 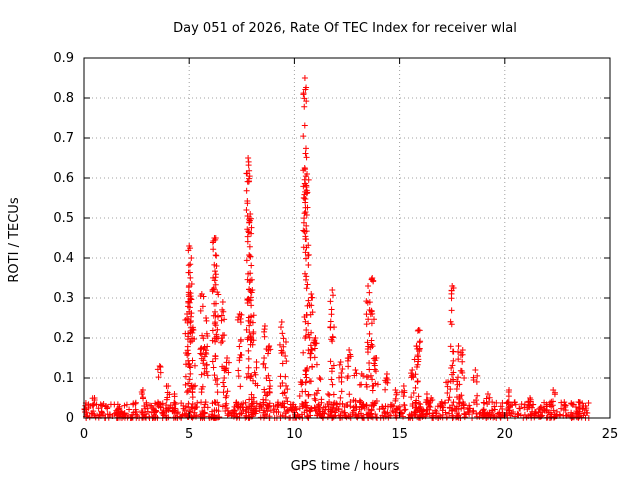 What do you see at coordinates (63, 98) in the screenshot?
I see `y-tick-label: 0.8` at bounding box center [63, 98].